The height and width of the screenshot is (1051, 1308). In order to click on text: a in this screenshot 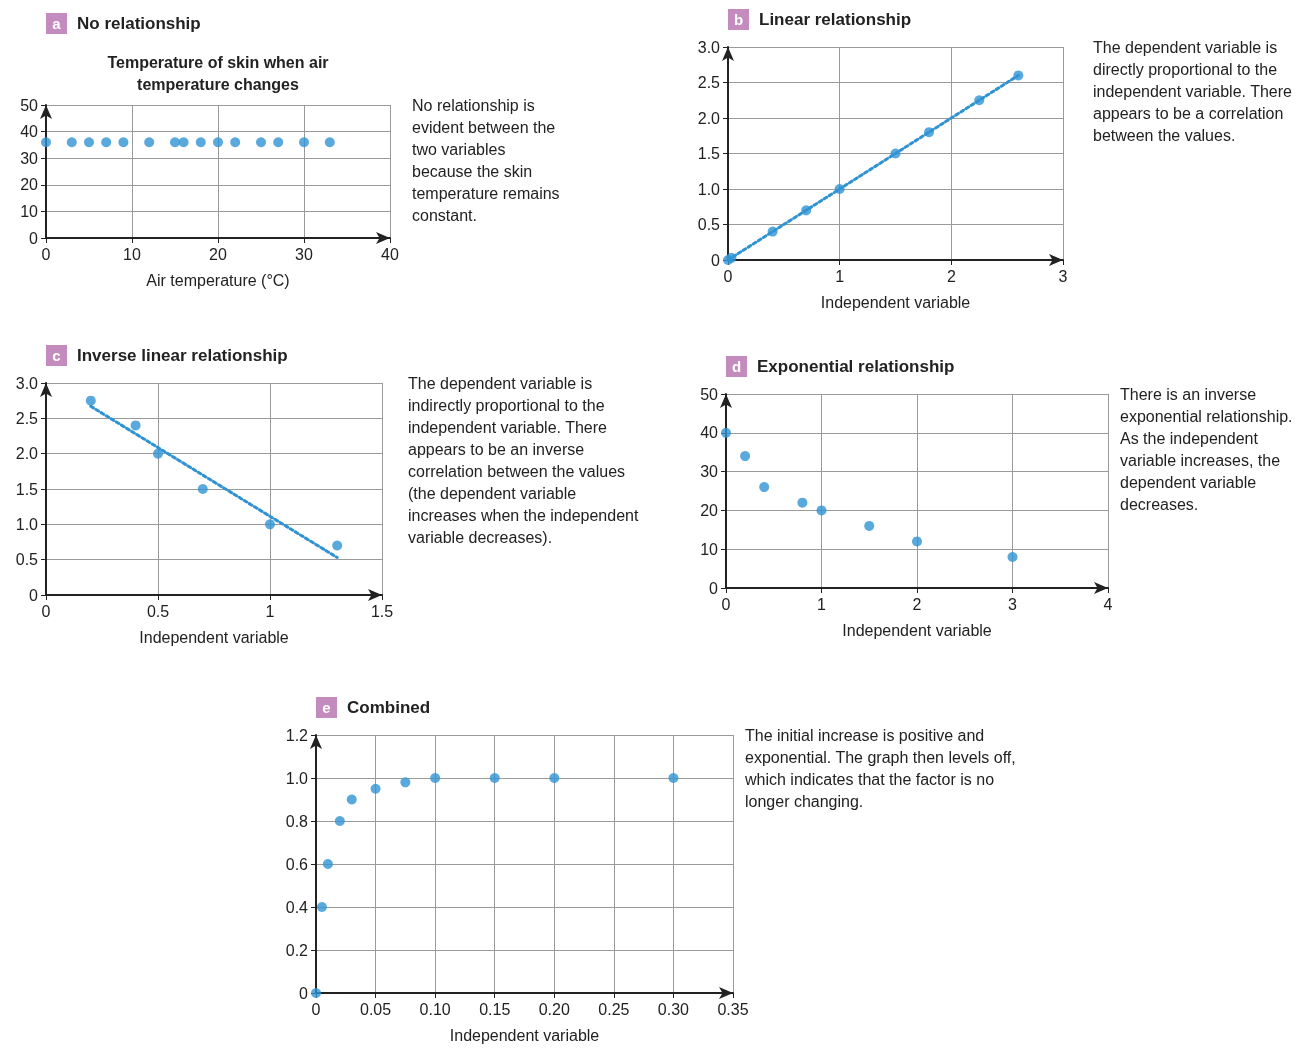, I will do `click(56, 23)`.